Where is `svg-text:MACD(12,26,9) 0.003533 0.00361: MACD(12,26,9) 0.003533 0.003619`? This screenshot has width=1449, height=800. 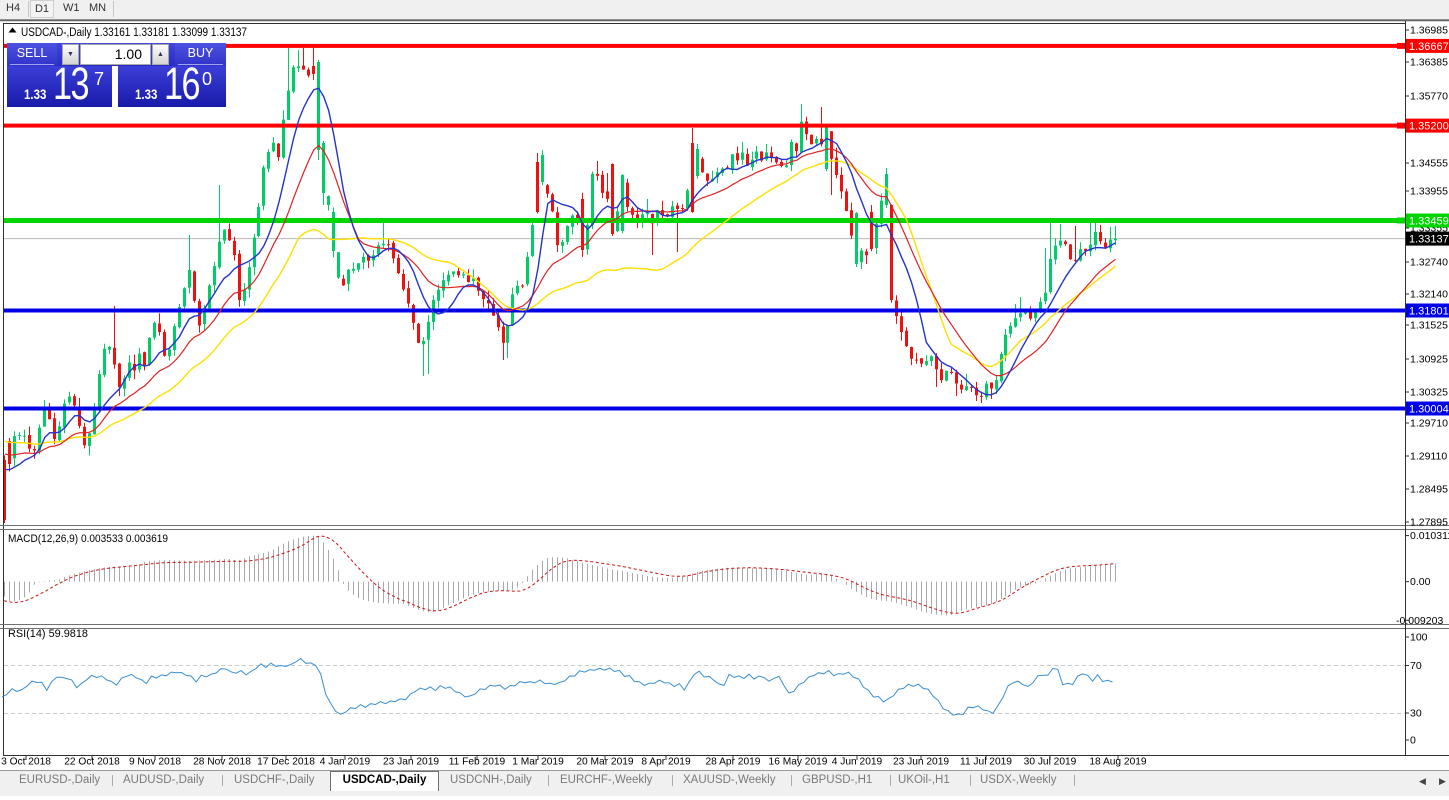 svg-text:MACD(12,26,9) 0.003533 0.00361: MACD(12,26,9) 0.003533 0.003619 is located at coordinates (88, 539).